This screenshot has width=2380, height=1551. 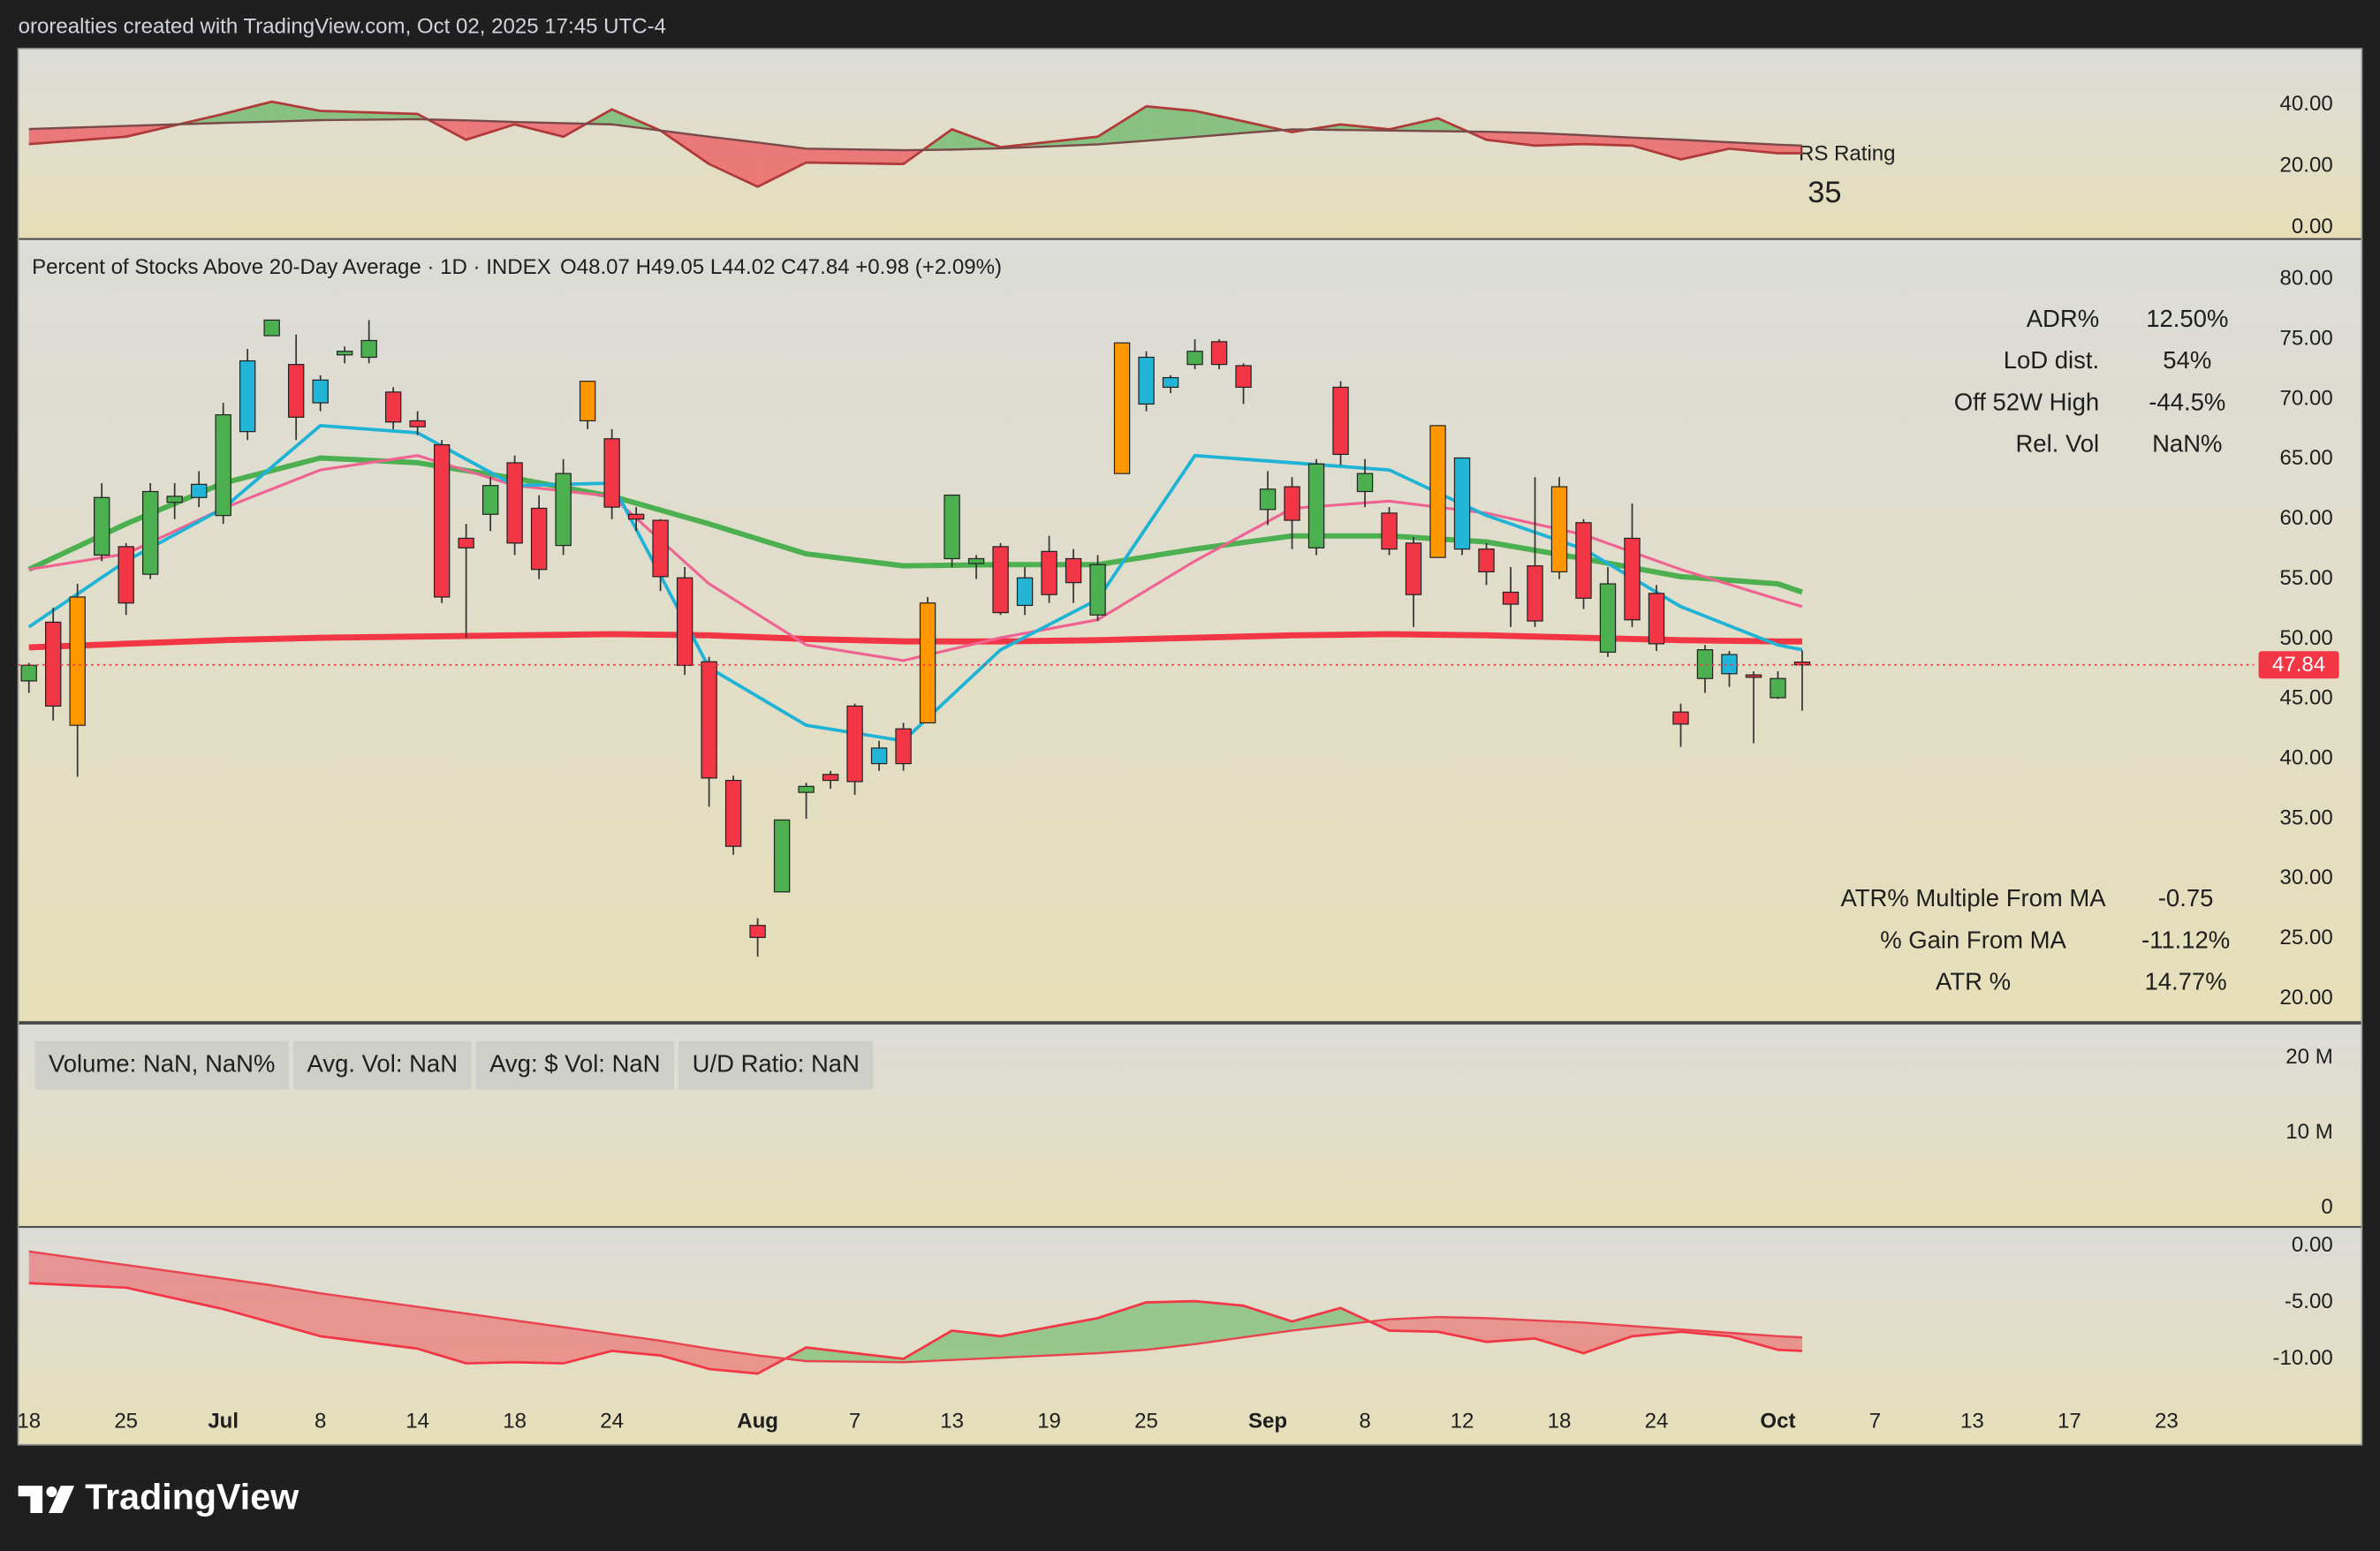 I want to click on x-tick-label: 25, so click(x=126, y=1421).